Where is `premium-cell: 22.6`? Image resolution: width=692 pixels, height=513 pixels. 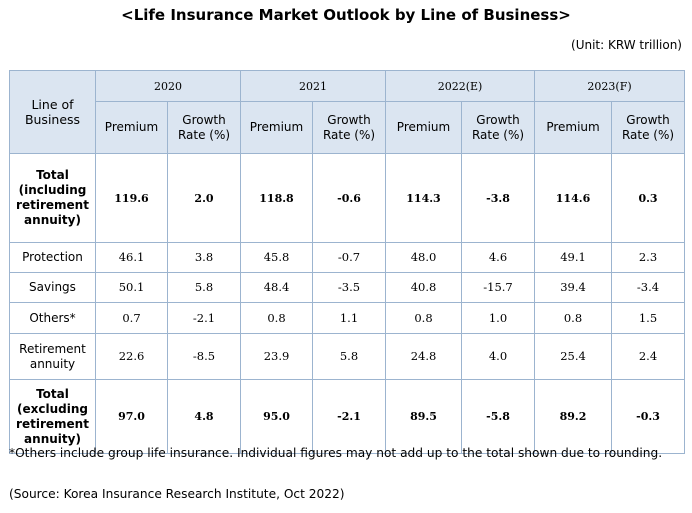
premium-cell: 22.6 is located at coordinates (131, 356).